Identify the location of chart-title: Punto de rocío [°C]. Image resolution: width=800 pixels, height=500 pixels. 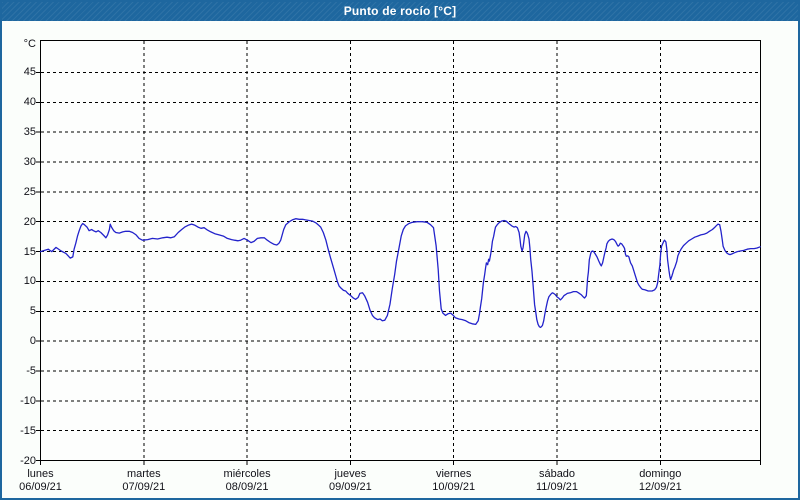
(400, 11).